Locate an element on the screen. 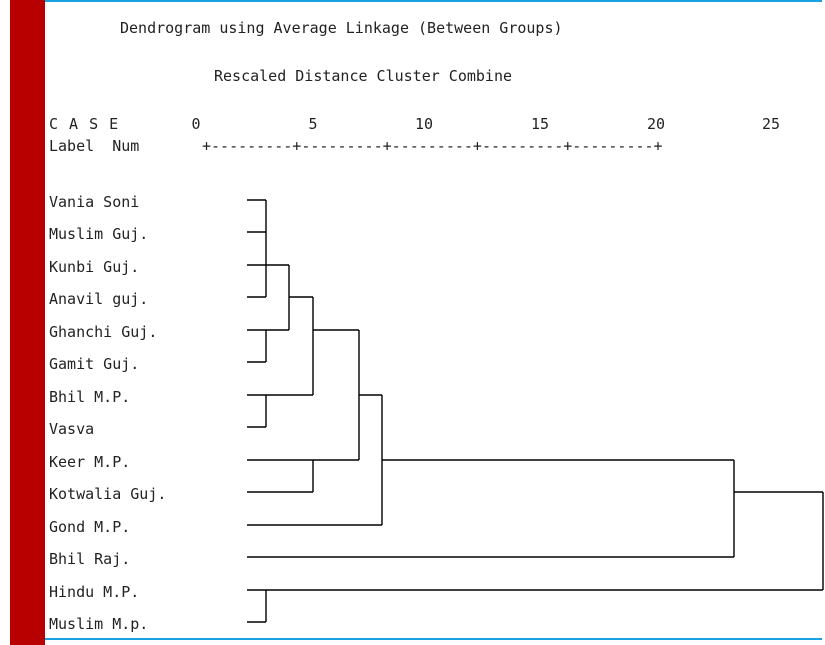 The image size is (825, 645). sidebar-strip is located at coordinates (27, 322).